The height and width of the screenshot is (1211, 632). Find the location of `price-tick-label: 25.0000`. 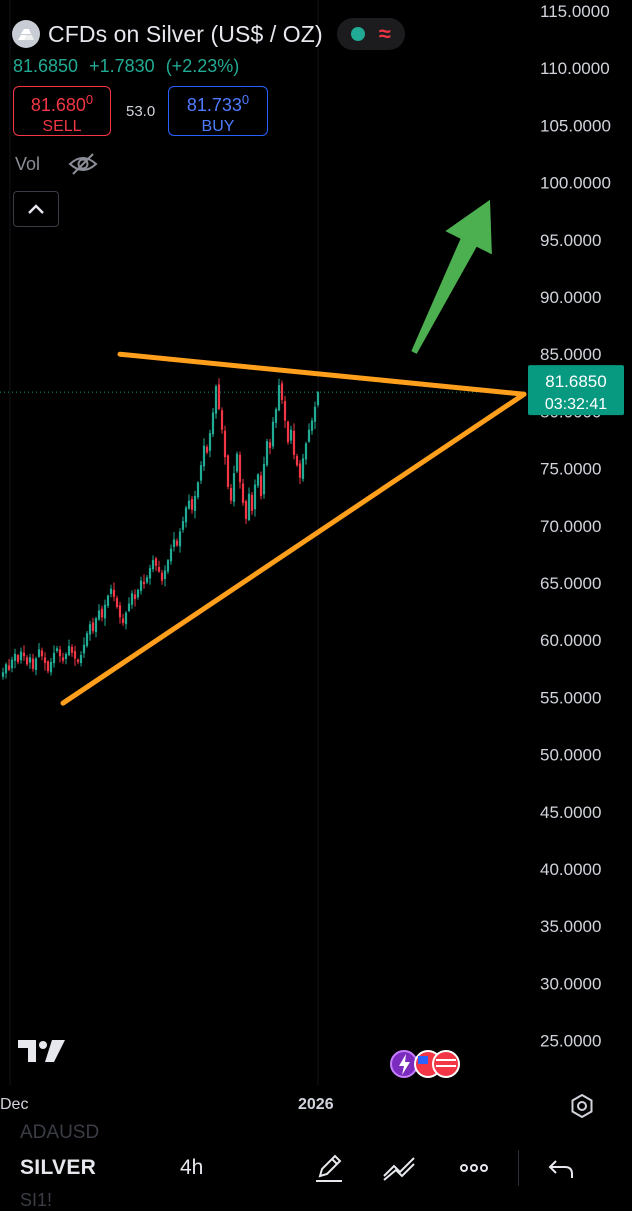

price-tick-label: 25.0000 is located at coordinates (570, 1041).